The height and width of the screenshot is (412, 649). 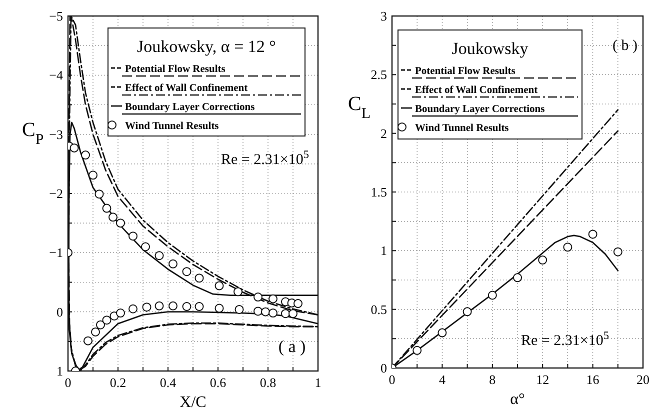 What do you see at coordinates (56, 16) in the screenshot?
I see `y-tick-label: −5` at bounding box center [56, 16].